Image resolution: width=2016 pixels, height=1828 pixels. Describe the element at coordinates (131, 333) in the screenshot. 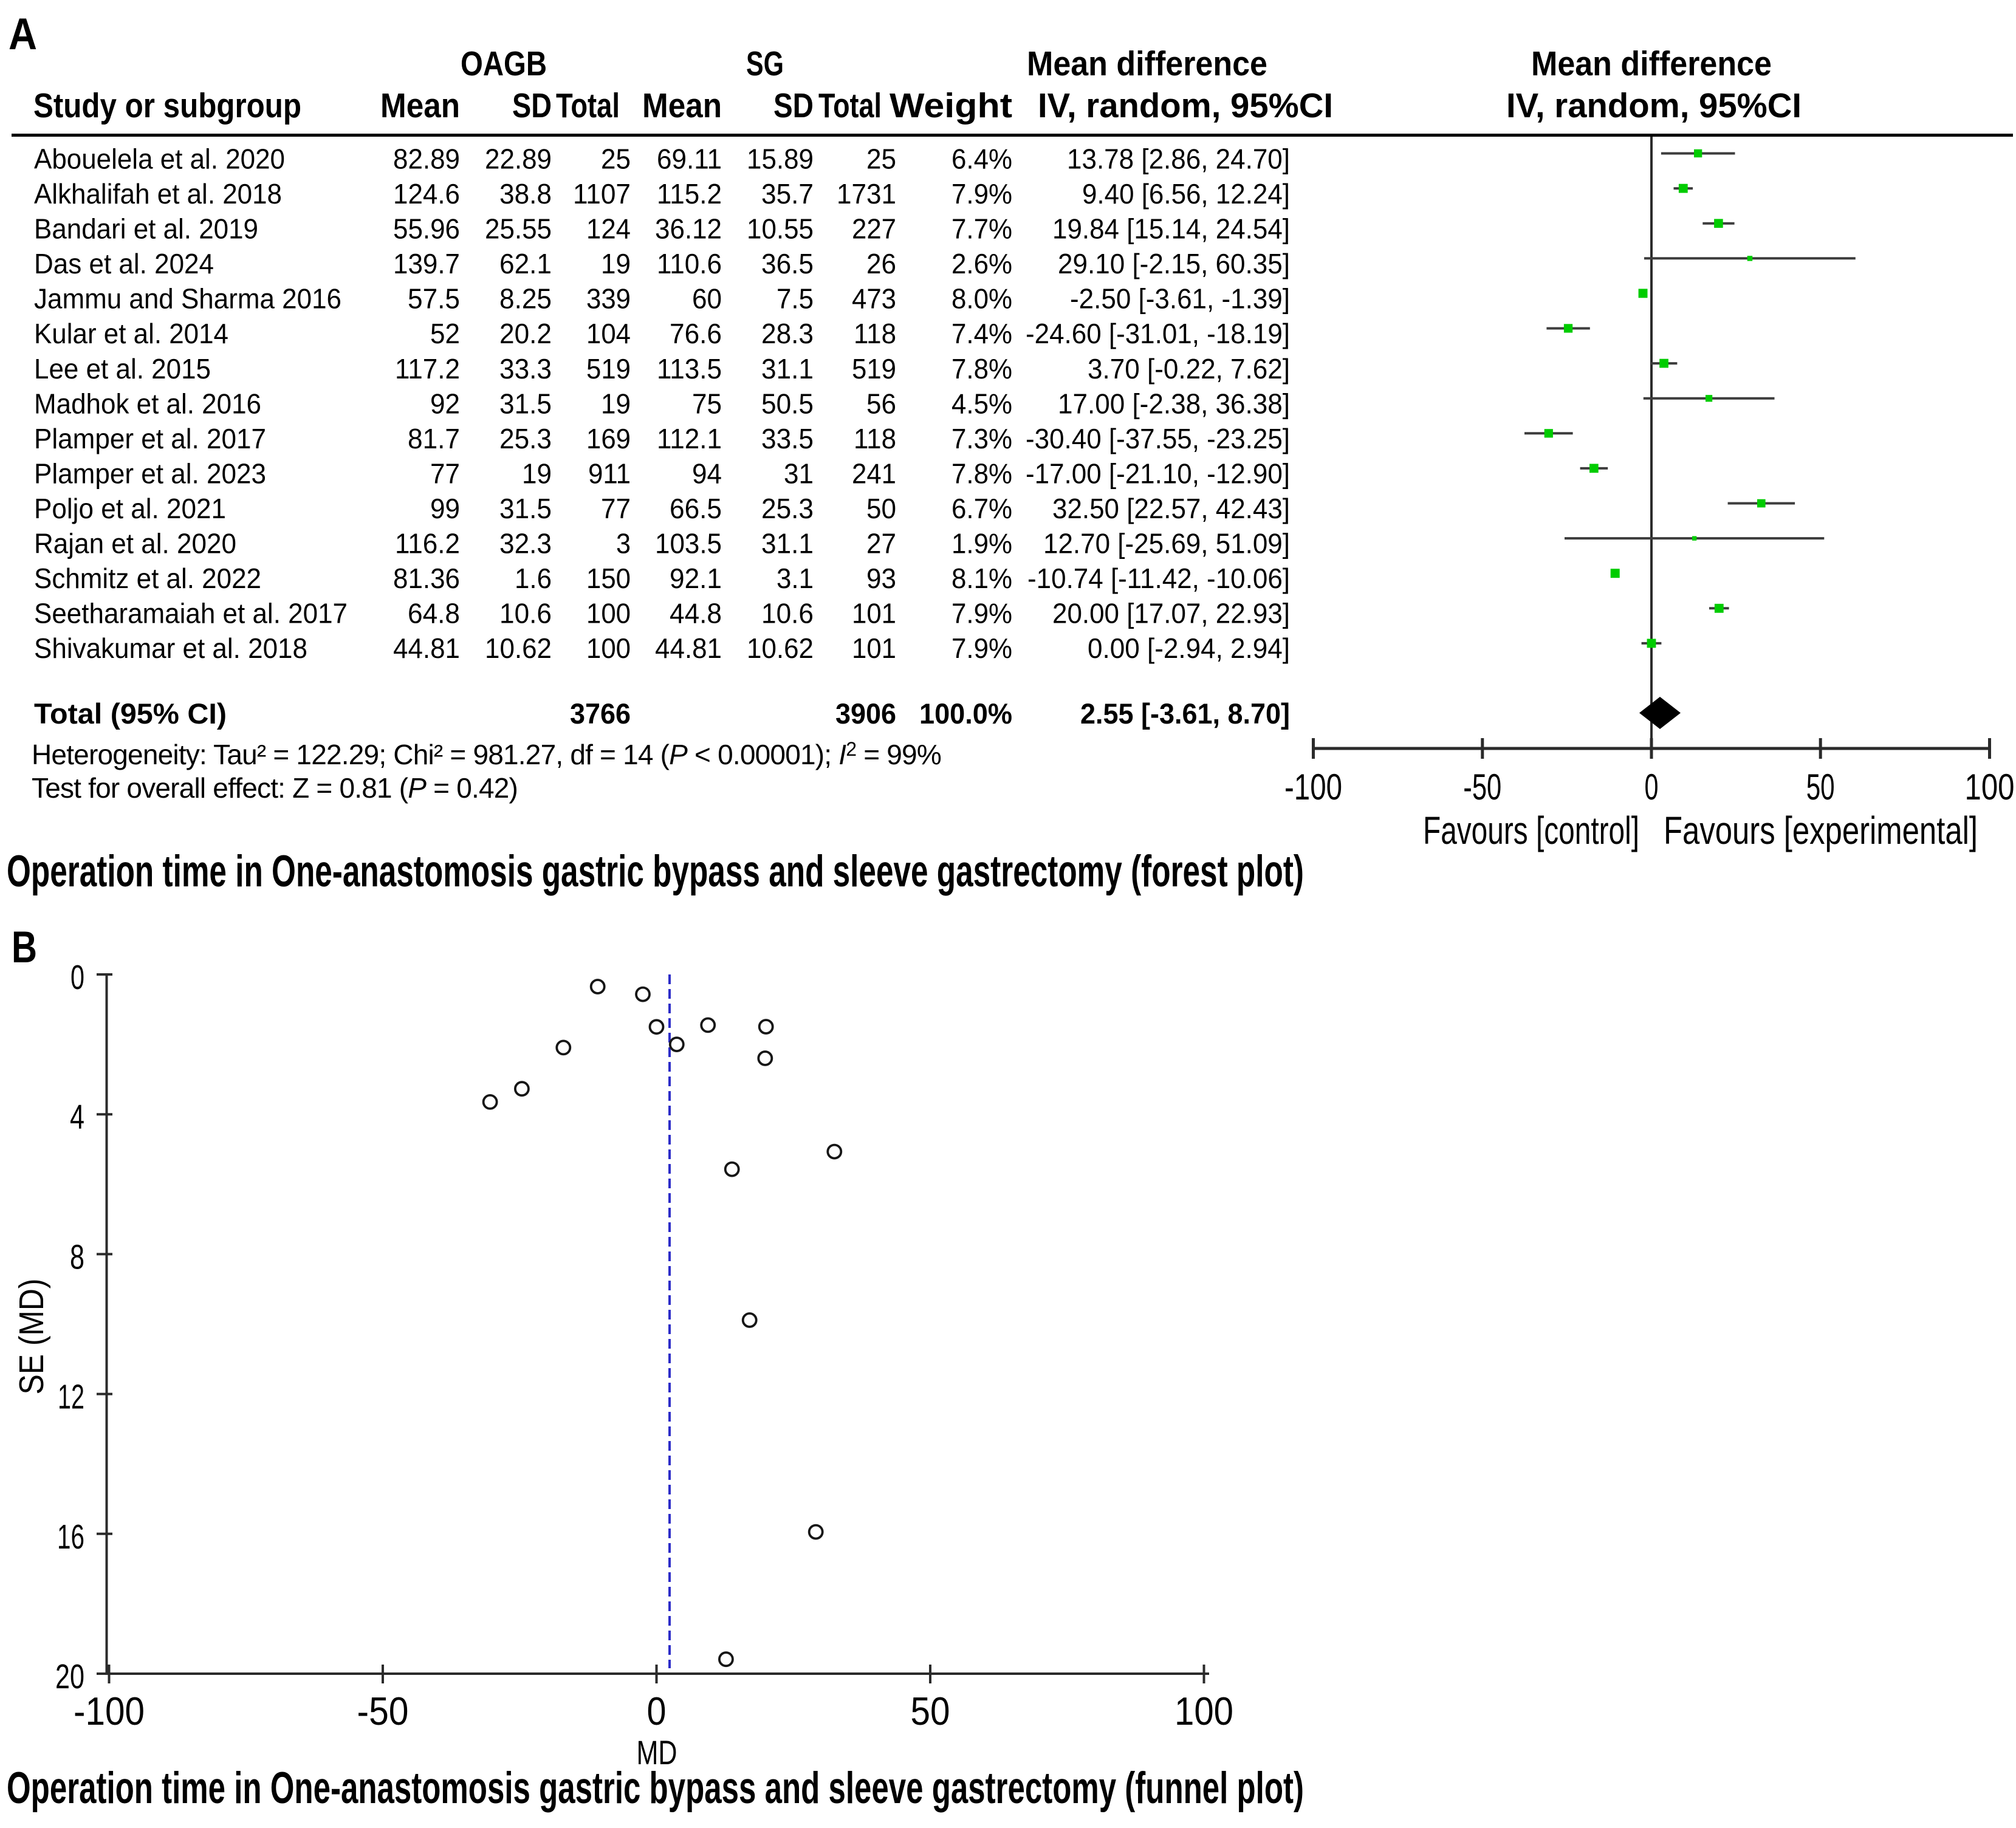

I see `svg-text: Kular et al. 2014` at that location.